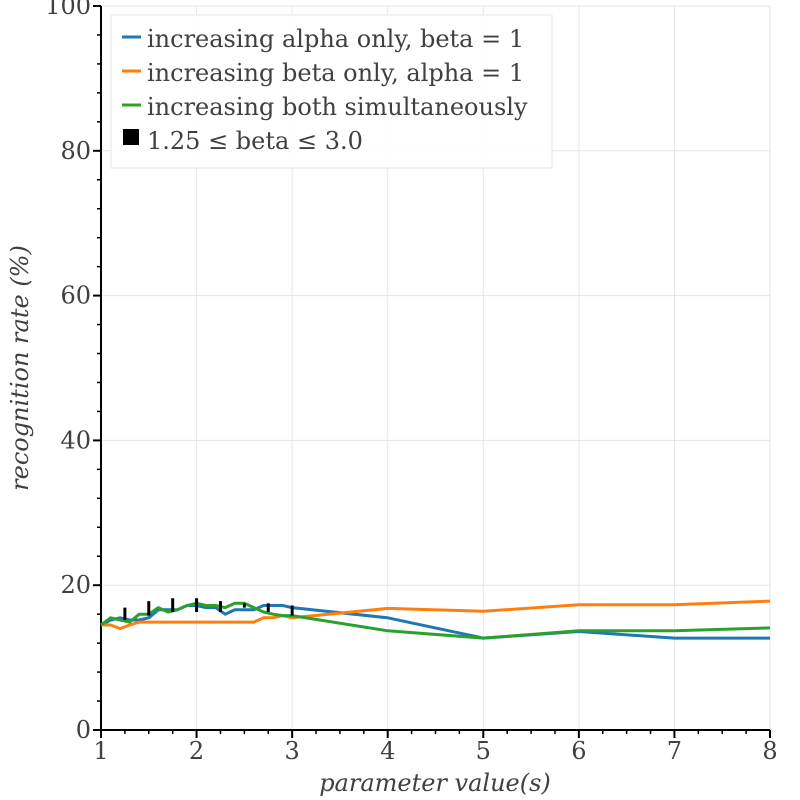 The width and height of the screenshot is (800, 800). I want to click on series-lines, so click(435, 619).